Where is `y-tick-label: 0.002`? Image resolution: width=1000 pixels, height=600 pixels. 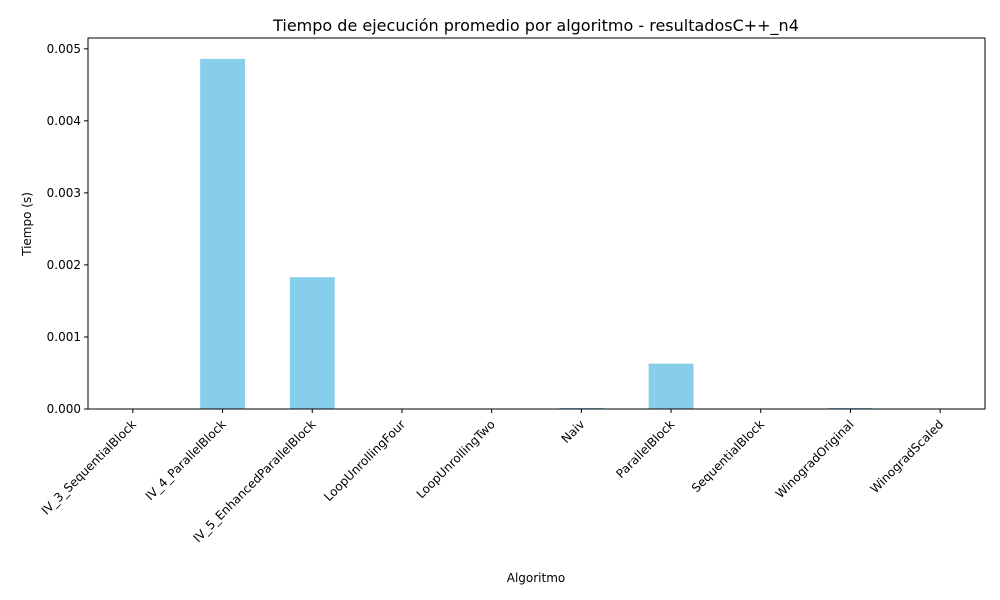
y-tick-label: 0.002 is located at coordinates (64, 265).